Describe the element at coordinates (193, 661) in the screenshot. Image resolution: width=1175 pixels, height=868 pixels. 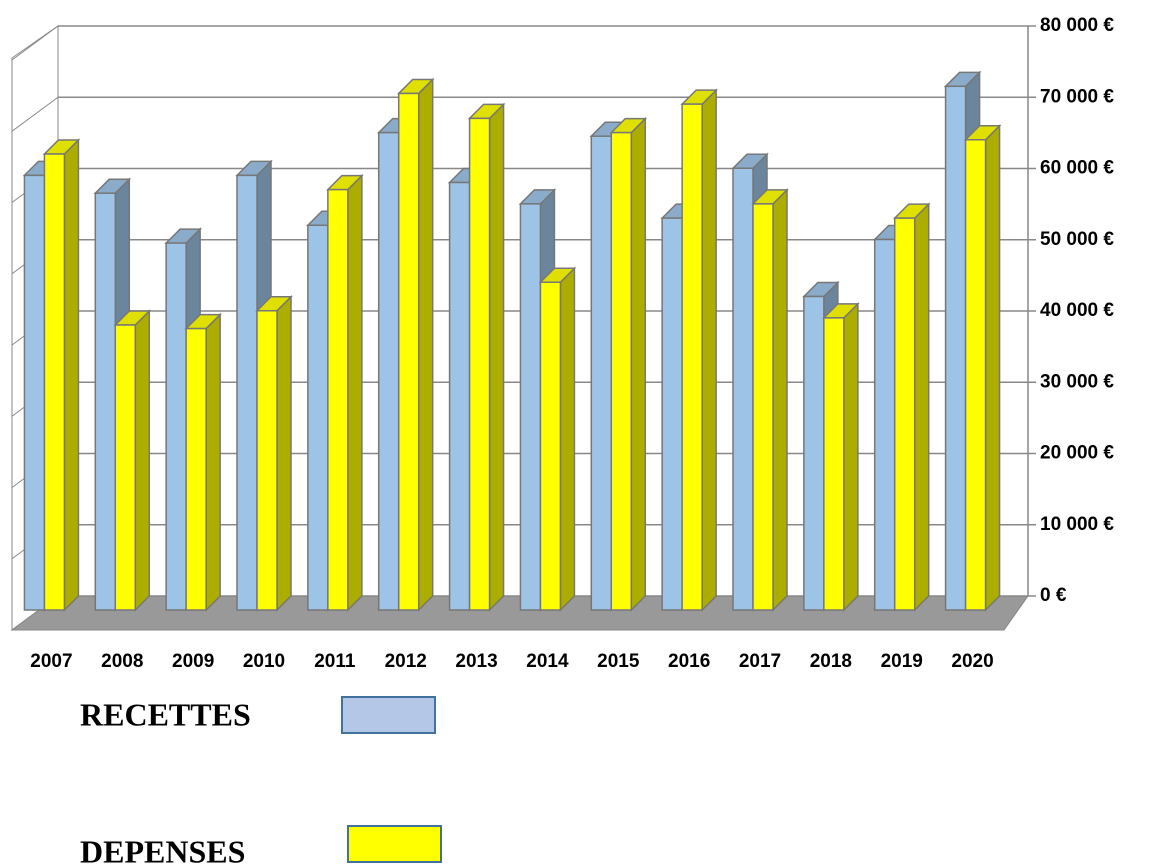
I see `x-tick-label: 2009` at that location.